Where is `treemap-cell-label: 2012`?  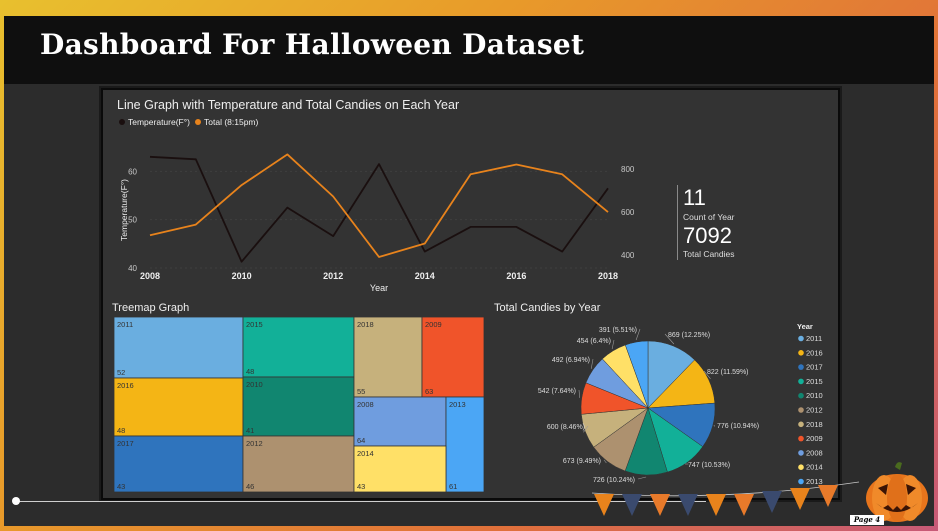
treemap-cell-label: 2012 is located at coordinates (254, 443).